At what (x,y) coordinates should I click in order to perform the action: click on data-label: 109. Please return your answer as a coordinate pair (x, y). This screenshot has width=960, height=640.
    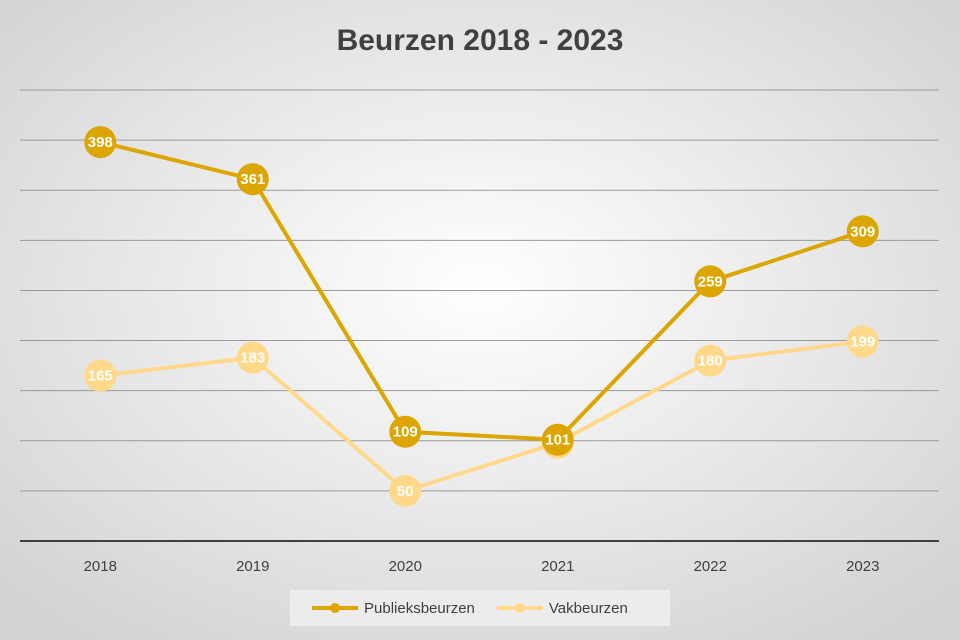
    Looking at the image, I should click on (405, 432).